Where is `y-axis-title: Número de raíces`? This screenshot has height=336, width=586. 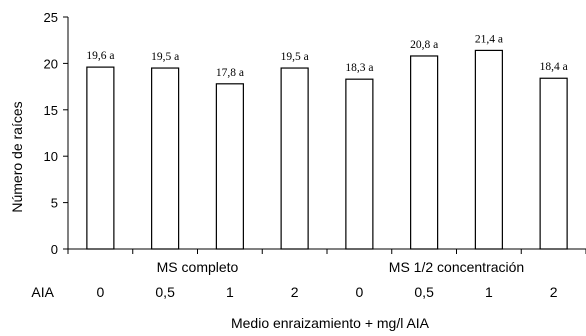 y-axis-title: Número de raíces is located at coordinates (17, 156).